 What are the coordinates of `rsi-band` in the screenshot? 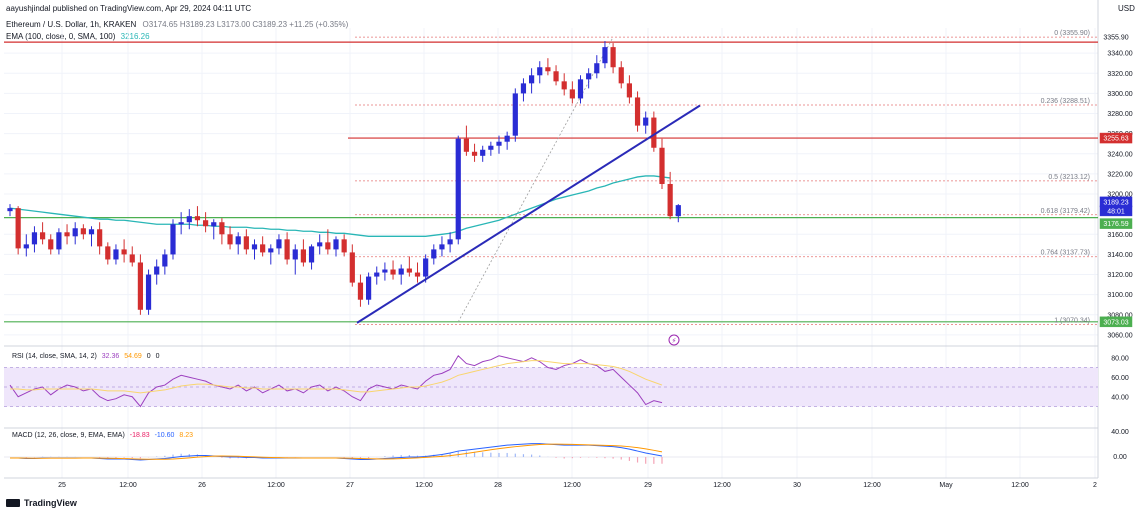 It's located at (551, 387).